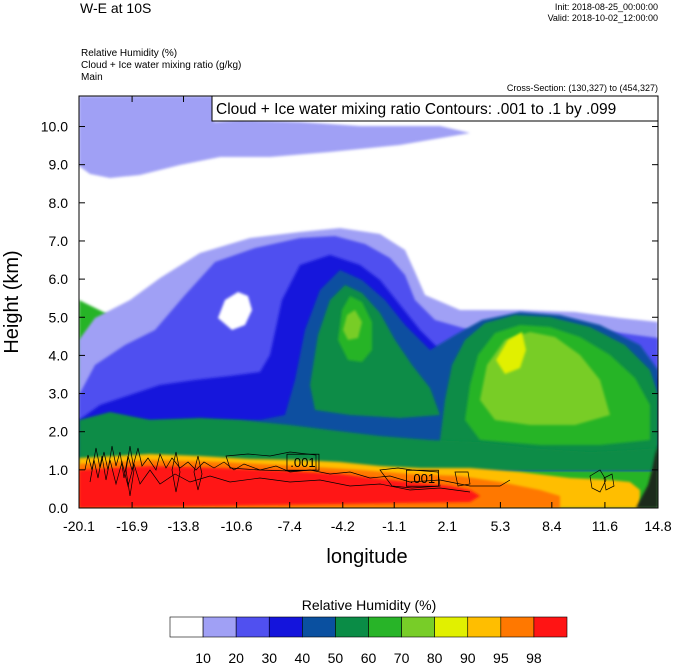 This screenshot has height=667, width=674. I want to click on x-tick-label: 11.6, so click(605, 526).